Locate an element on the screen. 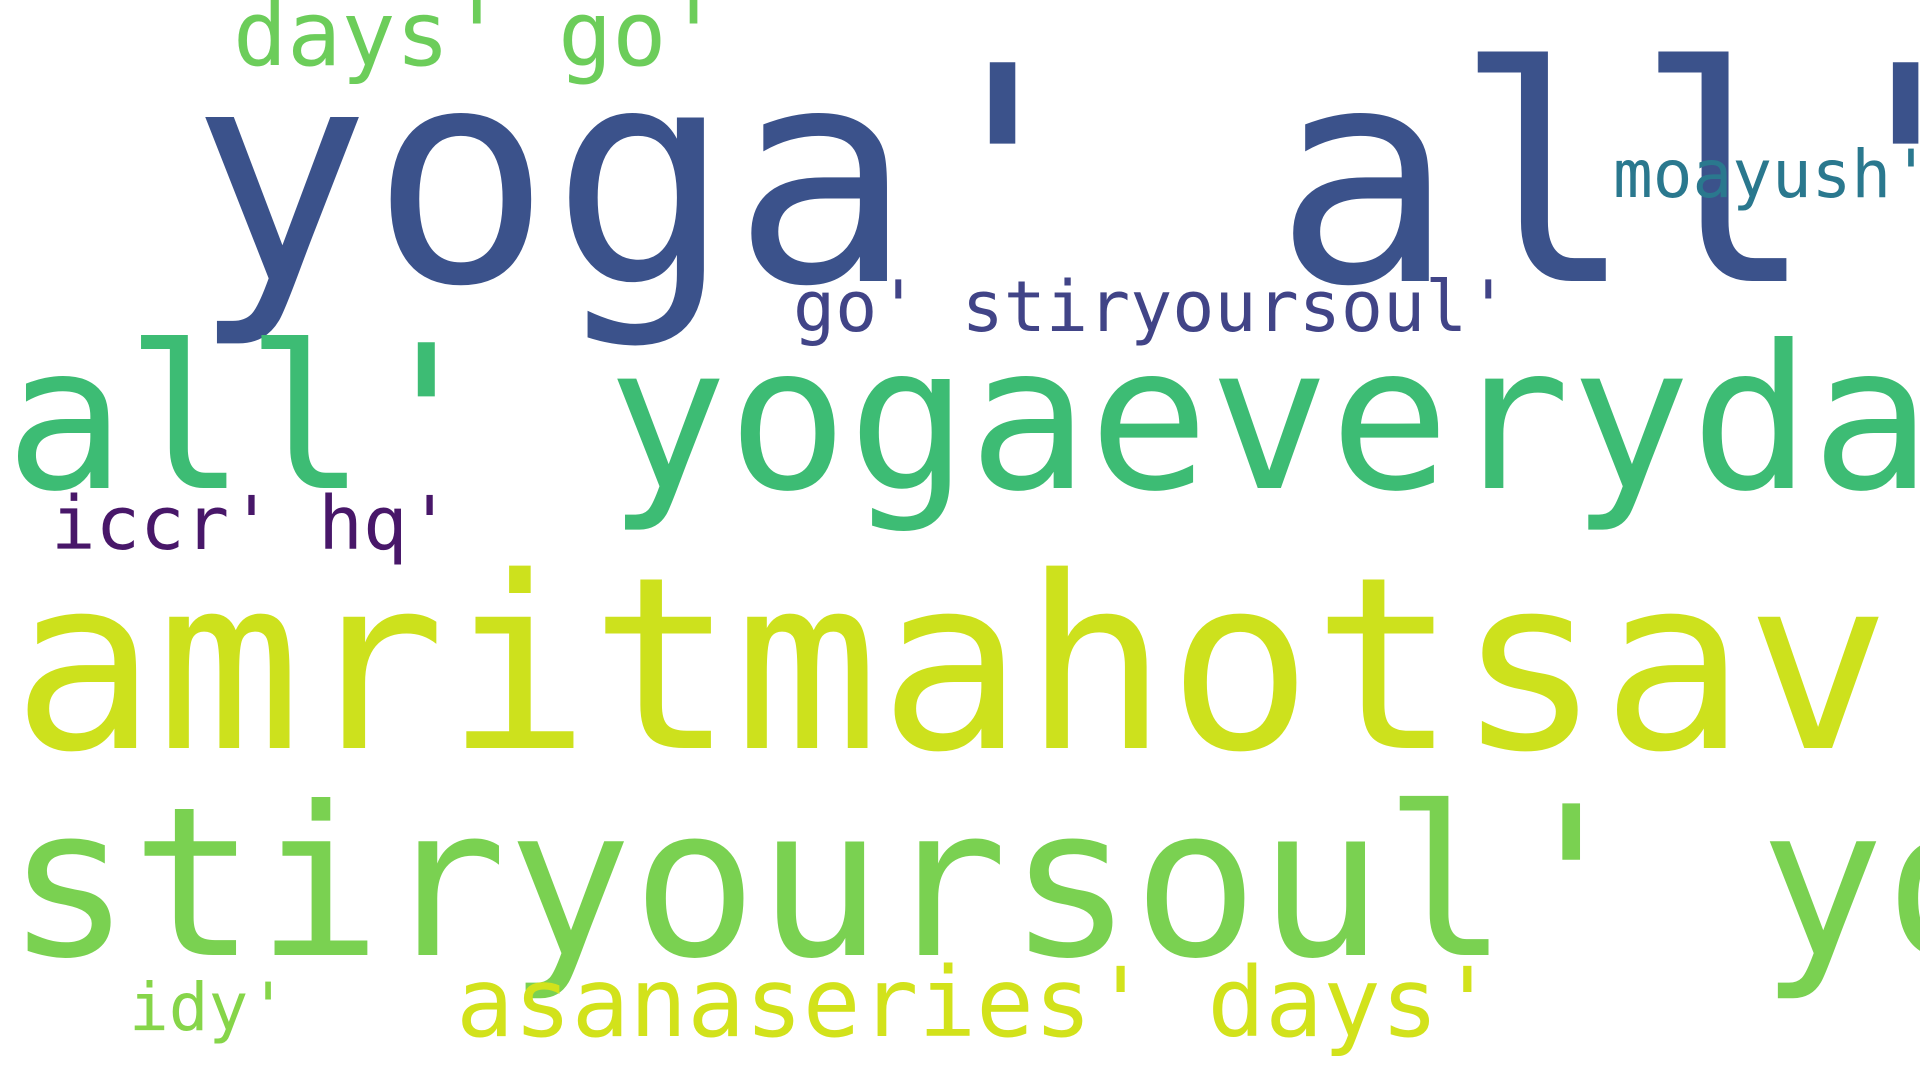 This screenshot has height=1080, width=1920. word-iccr-hq: iccr' hq' is located at coordinates (251, 524).